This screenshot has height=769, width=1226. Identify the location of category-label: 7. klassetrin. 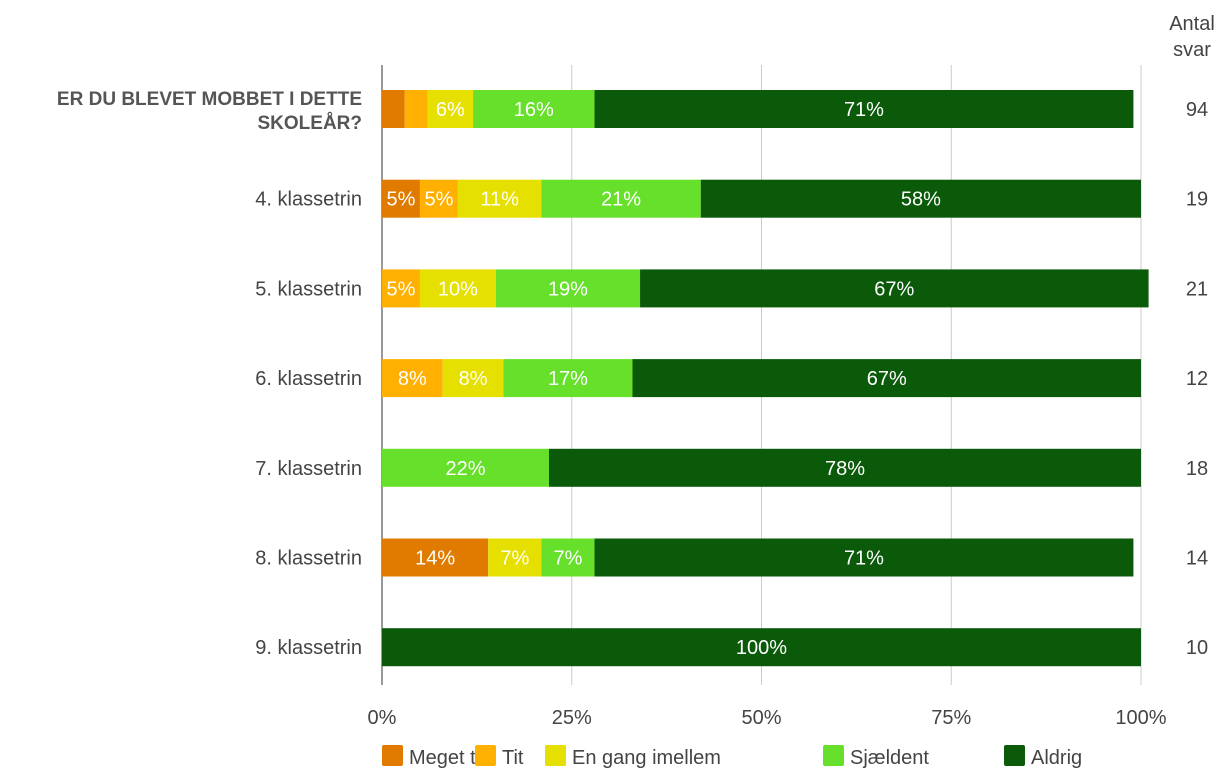
(308, 469).